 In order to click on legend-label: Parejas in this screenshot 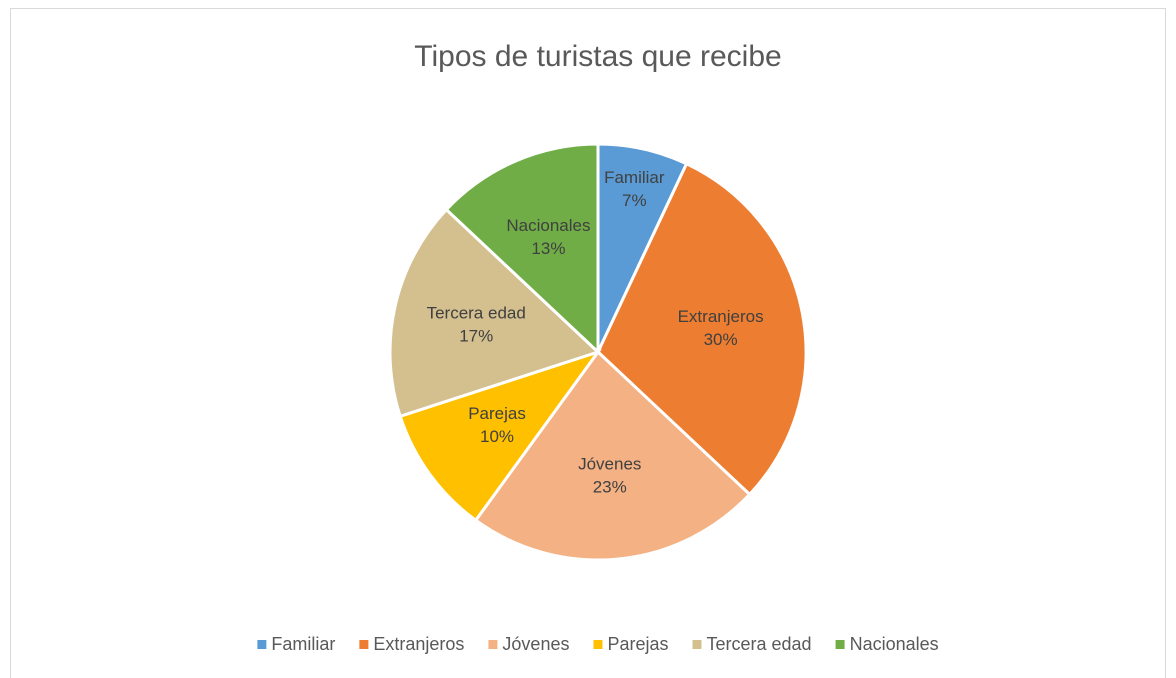, I will do `click(637, 644)`.